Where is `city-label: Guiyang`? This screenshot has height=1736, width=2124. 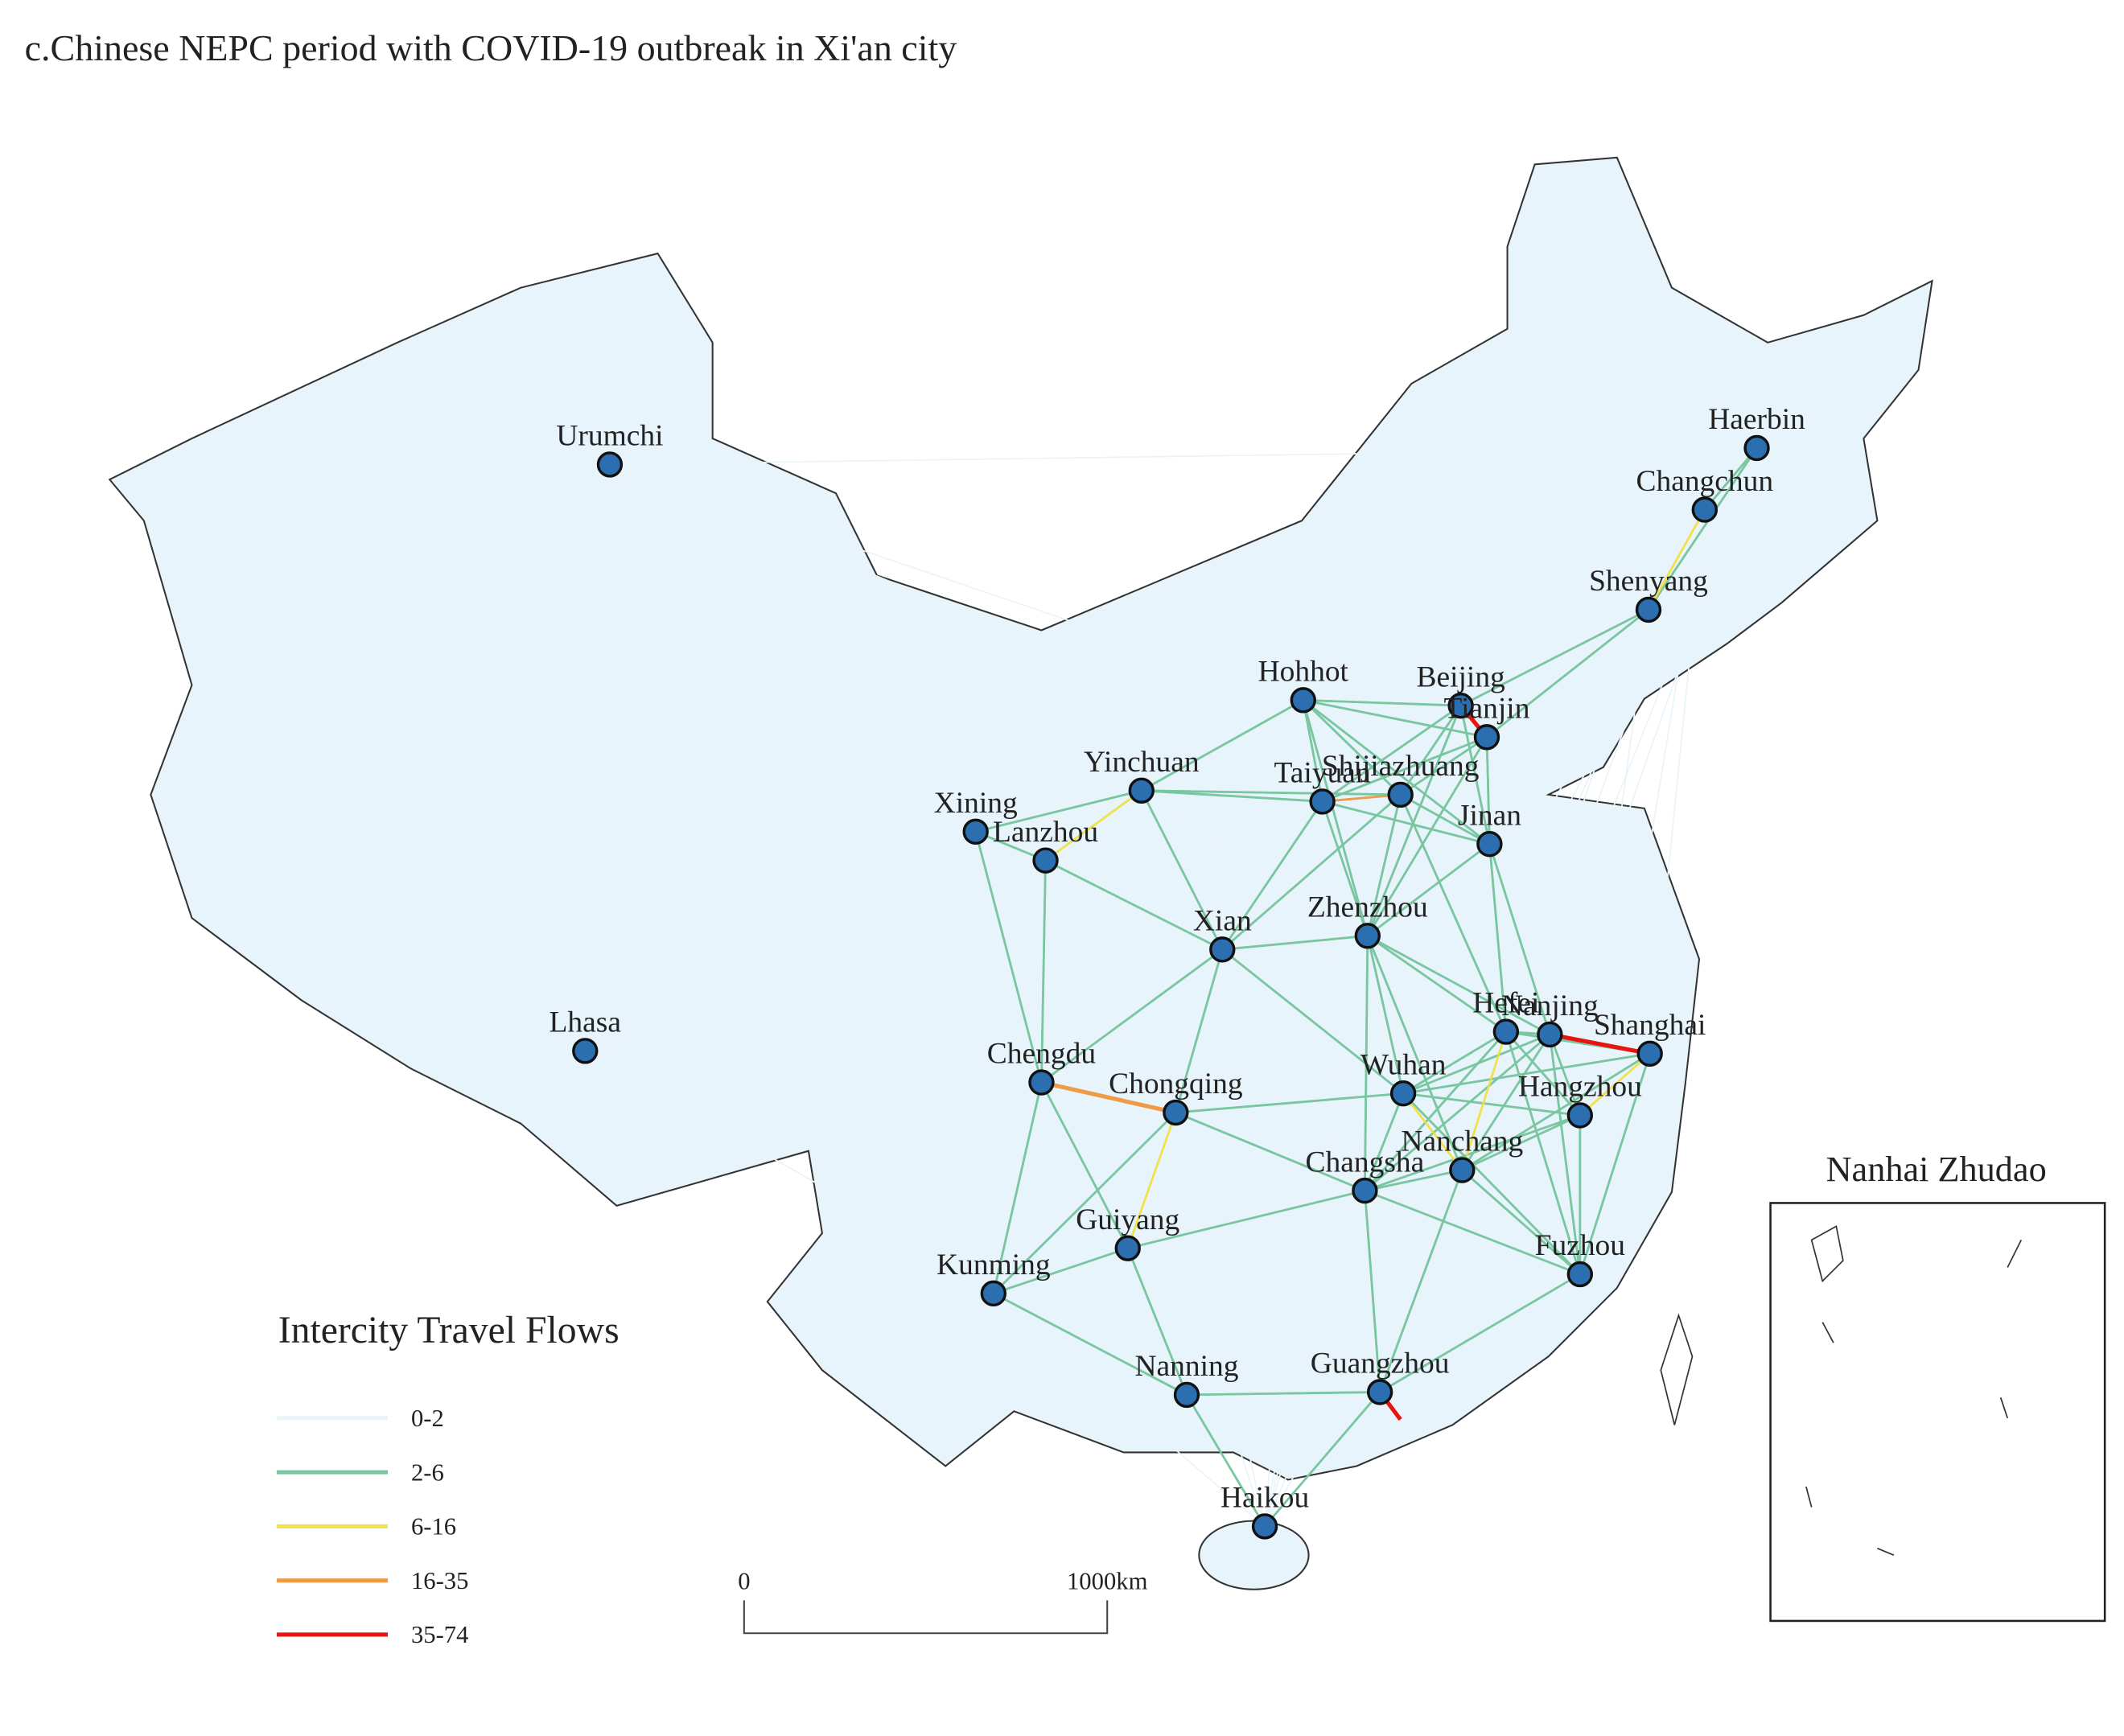
city-label: Guiyang is located at coordinates (1128, 1219).